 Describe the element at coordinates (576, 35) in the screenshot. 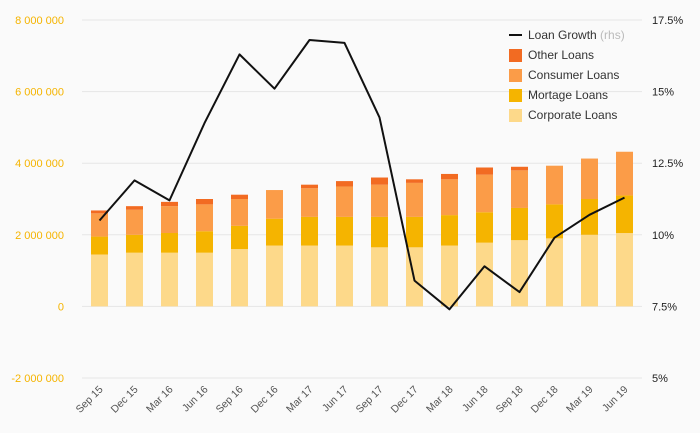

I see `legend-label-loan-growth: Loan Growth (rhs)` at that location.